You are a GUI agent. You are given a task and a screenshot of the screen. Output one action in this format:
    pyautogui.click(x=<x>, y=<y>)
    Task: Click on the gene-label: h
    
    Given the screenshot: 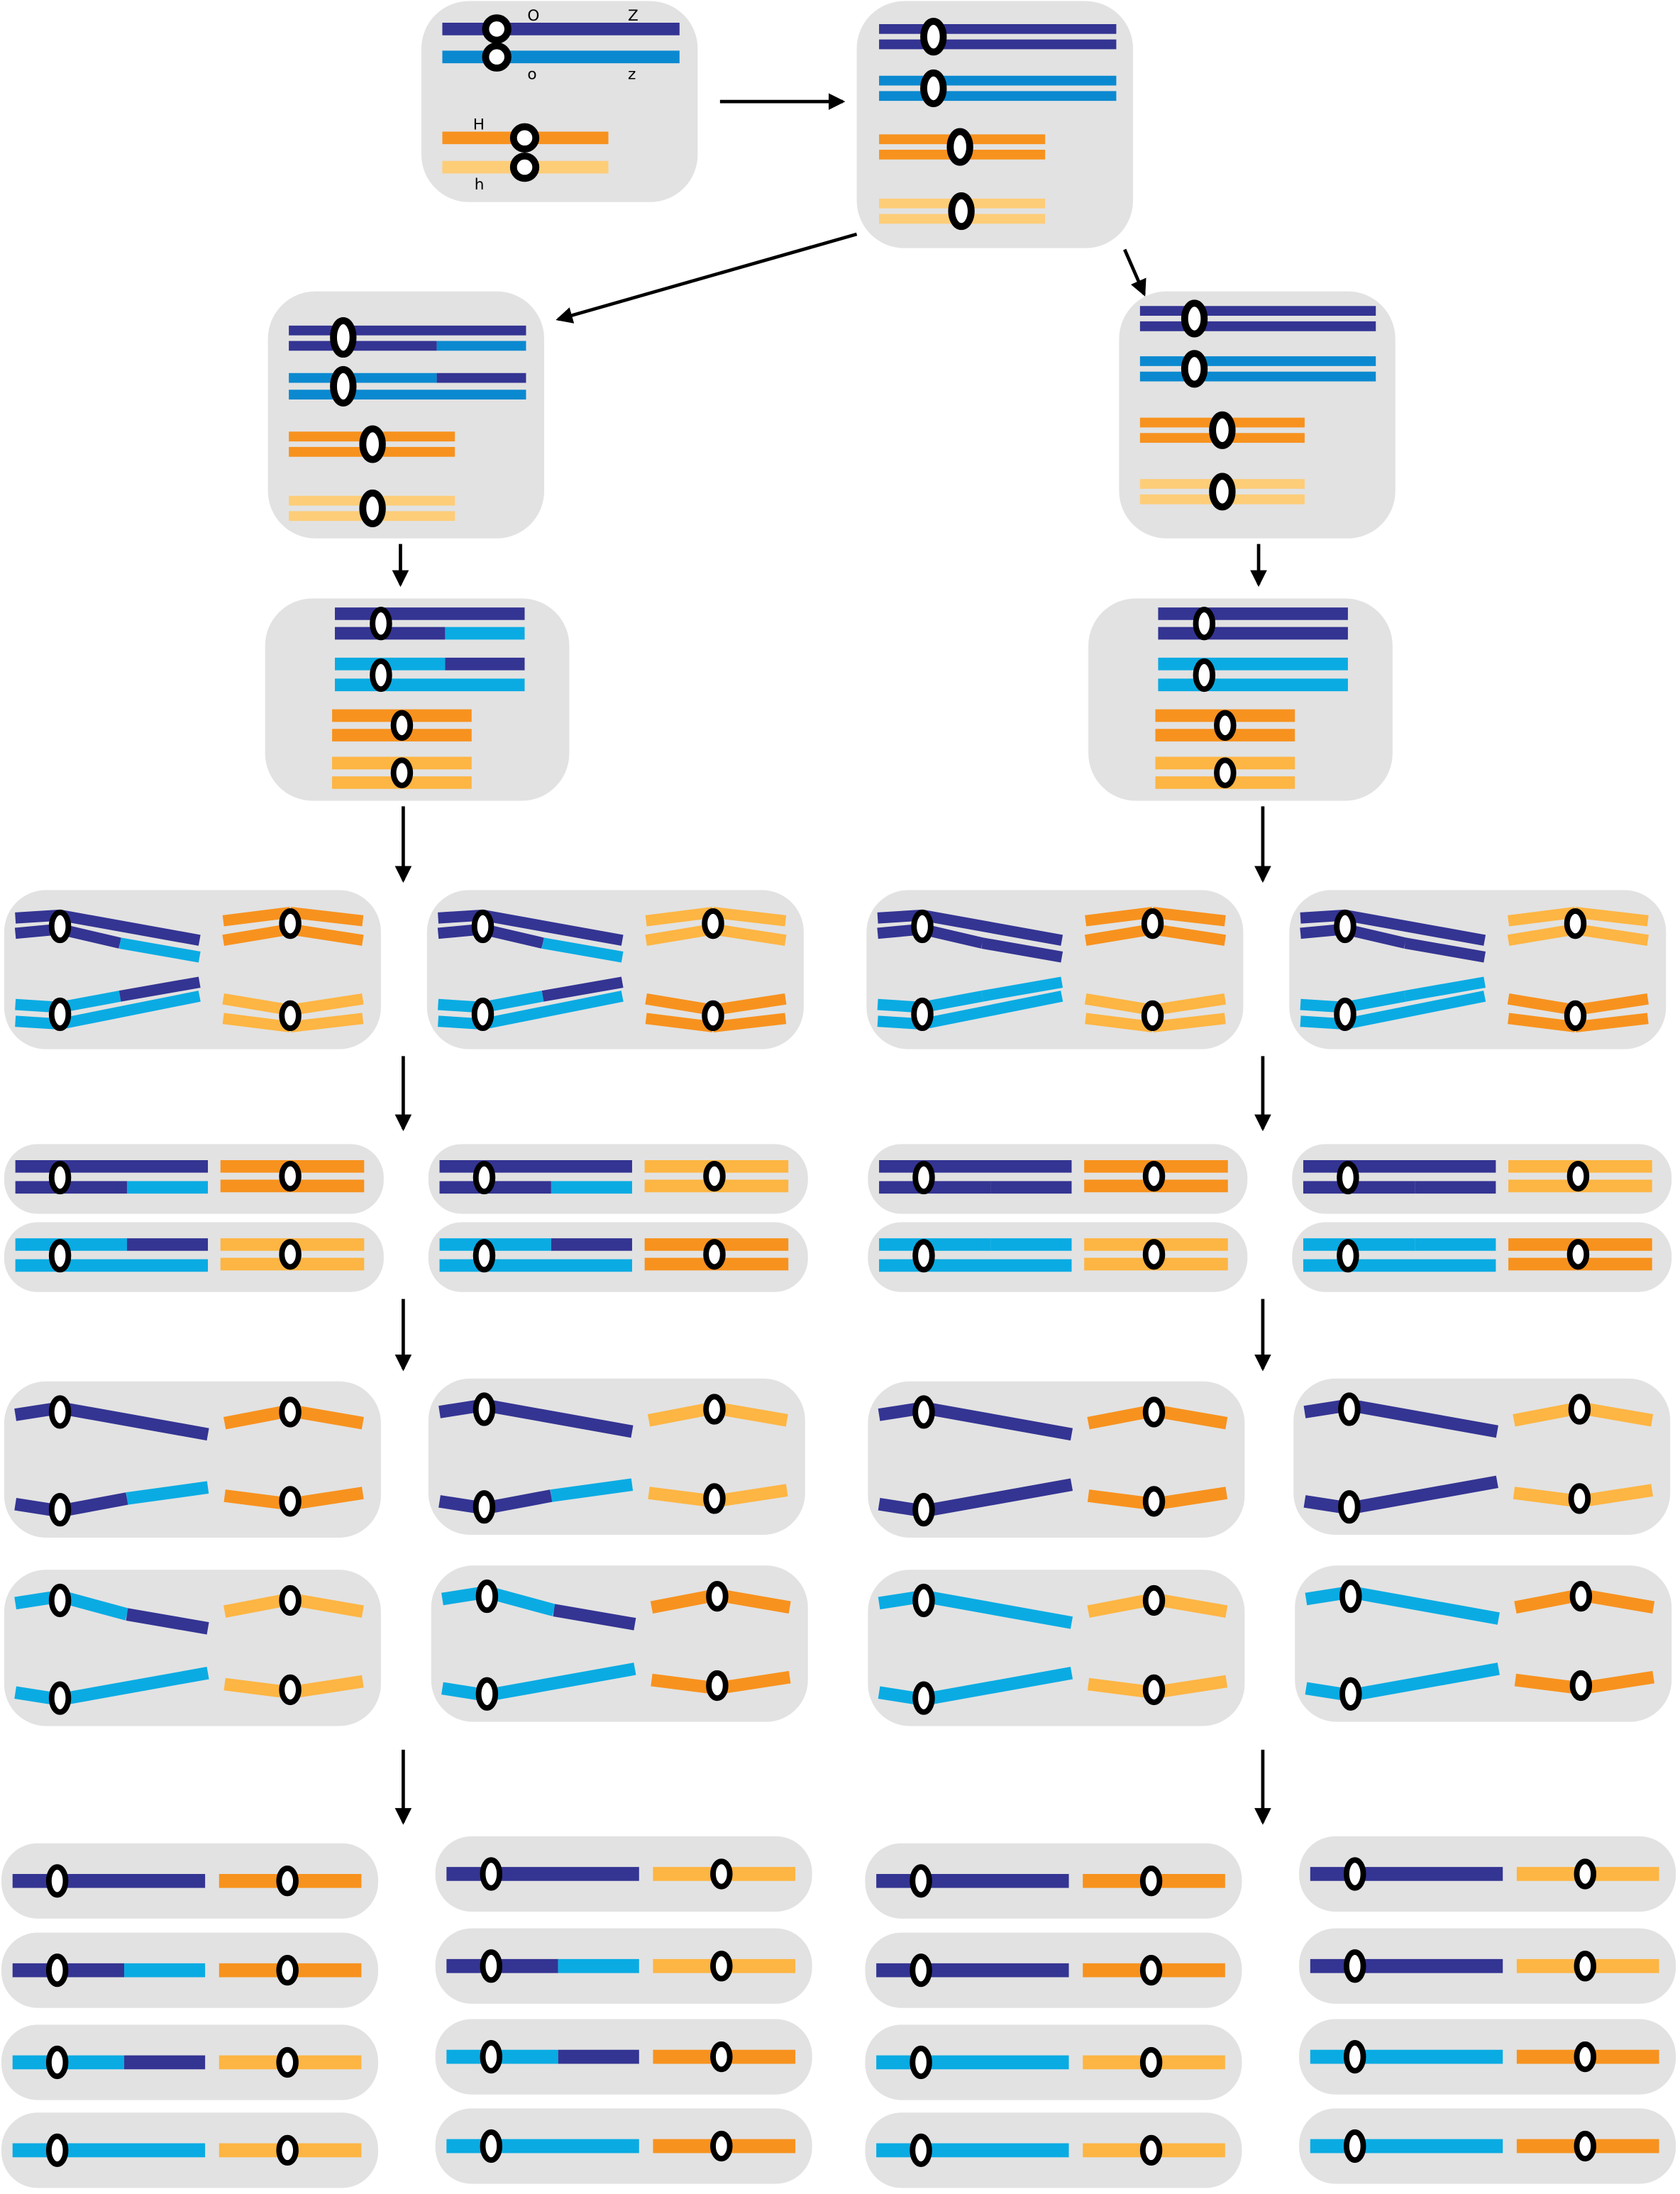 What is the action you would take?
    pyautogui.click(x=480, y=185)
    